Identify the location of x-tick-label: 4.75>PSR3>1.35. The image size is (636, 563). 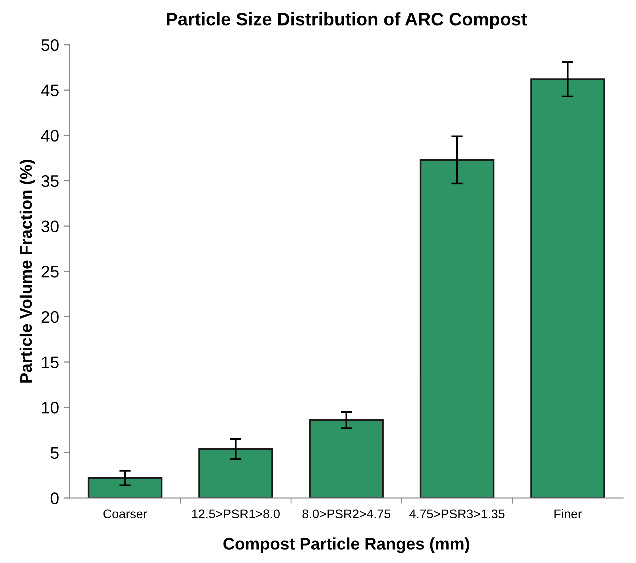
(457, 514).